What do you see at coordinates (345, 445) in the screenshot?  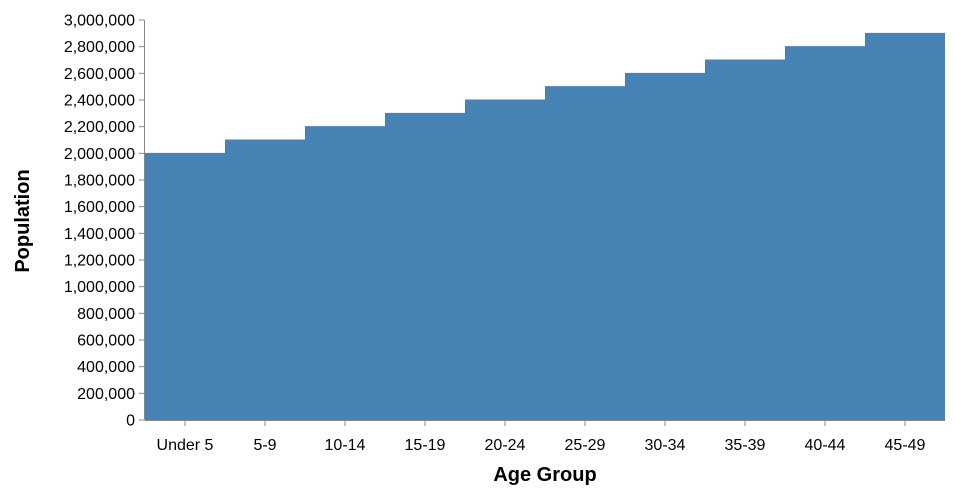 I see `x-tick-label: 10-14` at bounding box center [345, 445].